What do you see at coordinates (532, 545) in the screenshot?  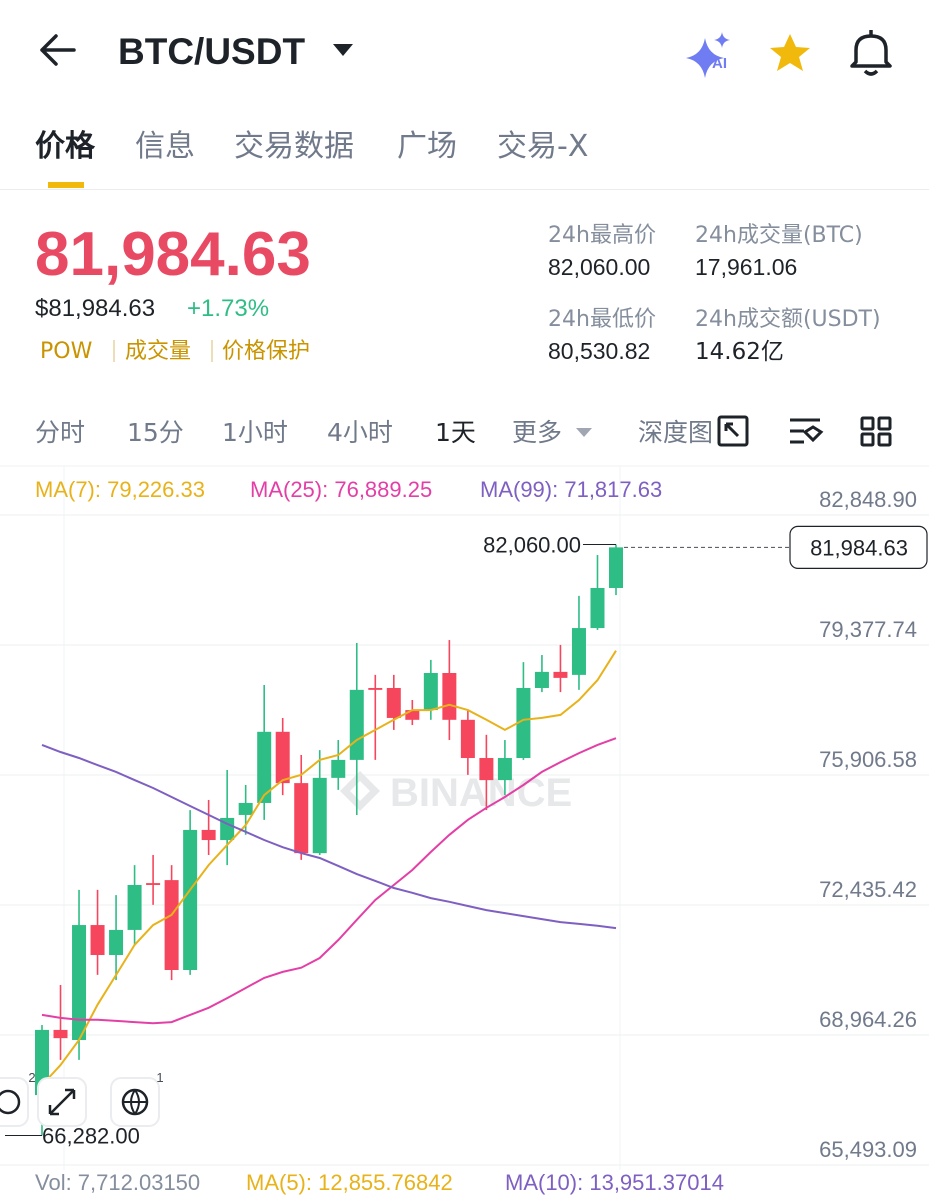 I see `high-label: 82,060.00` at bounding box center [532, 545].